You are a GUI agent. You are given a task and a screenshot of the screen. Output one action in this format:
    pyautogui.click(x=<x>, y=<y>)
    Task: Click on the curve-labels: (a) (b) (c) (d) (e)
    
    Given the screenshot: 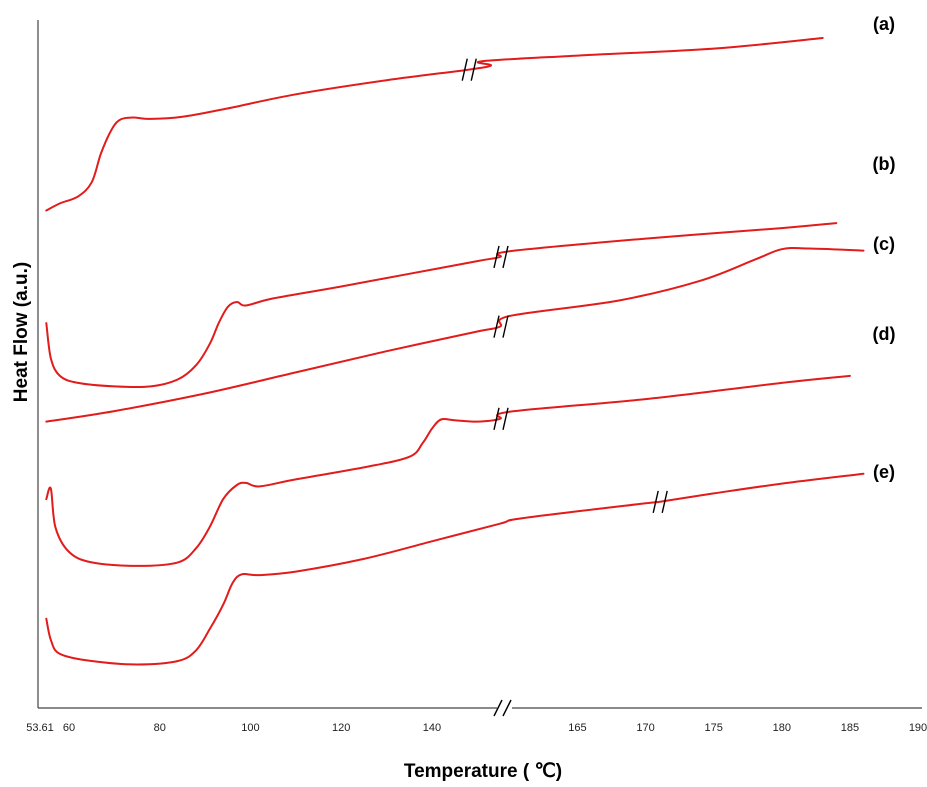 What is the action you would take?
    pyautogui.click(x=884, y=248)
    